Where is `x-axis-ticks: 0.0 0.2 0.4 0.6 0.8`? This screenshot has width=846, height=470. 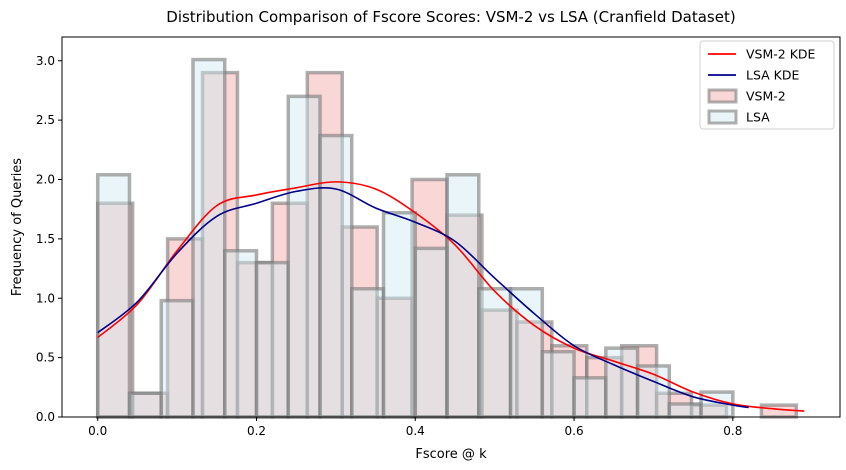
x-axis-ticks: 0.0 0.2 0.4 0.6 0.8 is located at coordinates (415, 427).